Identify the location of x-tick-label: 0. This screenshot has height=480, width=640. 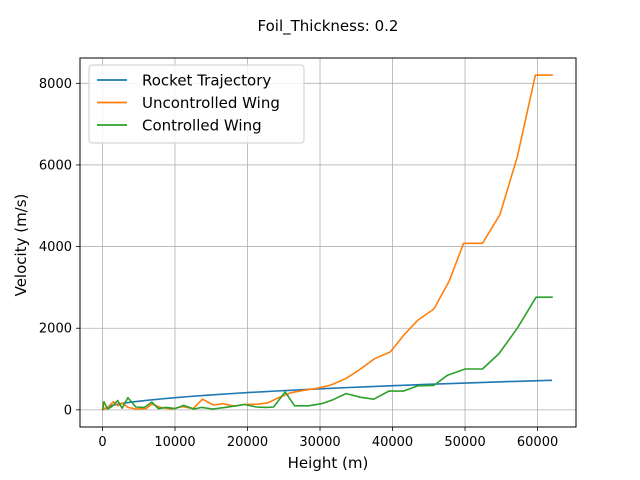
(102, 442).